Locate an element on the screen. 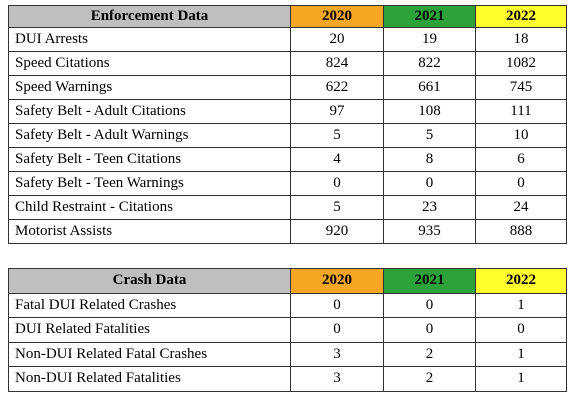 The image size is (571, 400). data-row: DUI Related Fatalities 0 0 0 is located at coordinates (287, 330).